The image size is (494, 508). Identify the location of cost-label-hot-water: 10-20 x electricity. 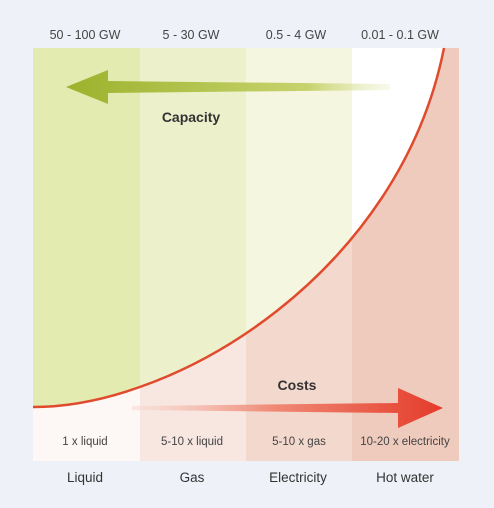
(405, 442).